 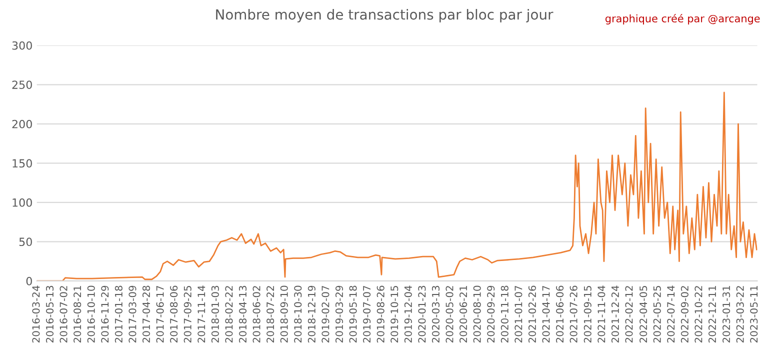 I want to click on x-tick-label: 2023-05-11, so click(x=754, y=314).